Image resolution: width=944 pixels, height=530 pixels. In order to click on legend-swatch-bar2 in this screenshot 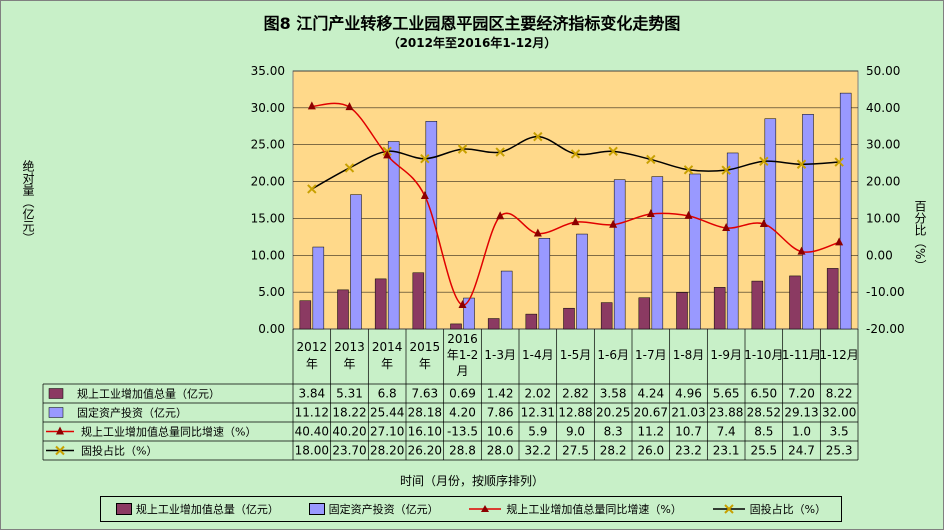, I will do `click(316, 509)`.